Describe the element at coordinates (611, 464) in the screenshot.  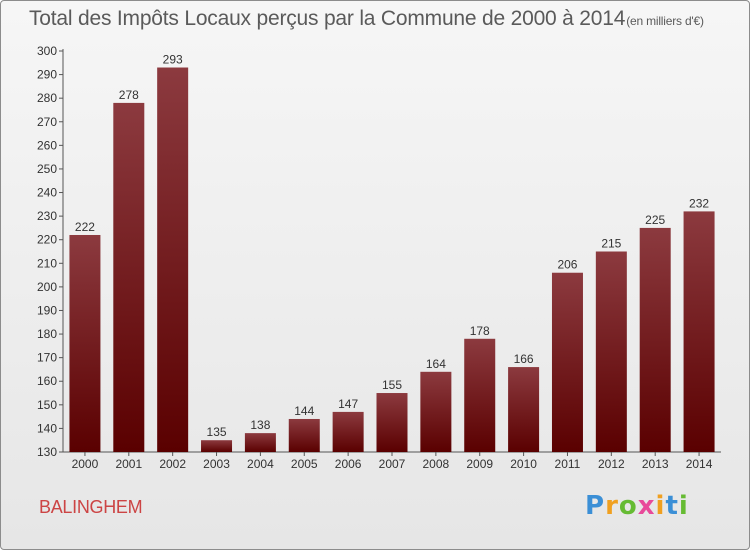
I see `x-tick-label-2012: 2012` at that location.